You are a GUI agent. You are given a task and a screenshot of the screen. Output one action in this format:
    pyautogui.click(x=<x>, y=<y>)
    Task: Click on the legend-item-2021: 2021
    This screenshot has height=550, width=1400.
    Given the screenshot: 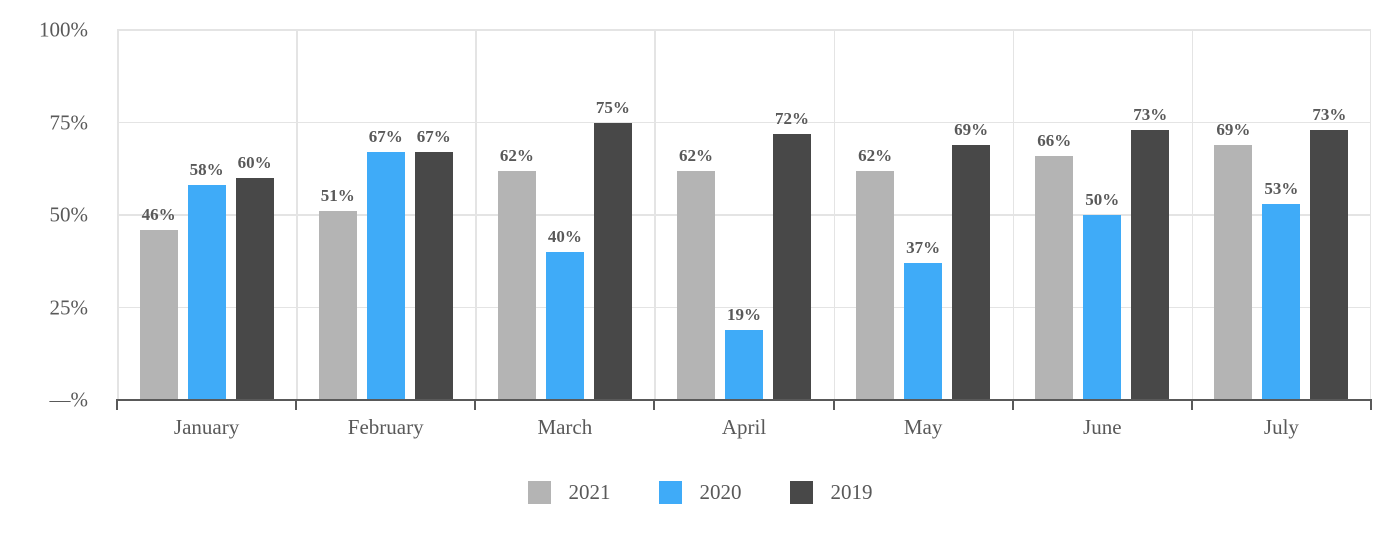 What is the action you would take?
    pyautogui.click(x=569, y=492)
    